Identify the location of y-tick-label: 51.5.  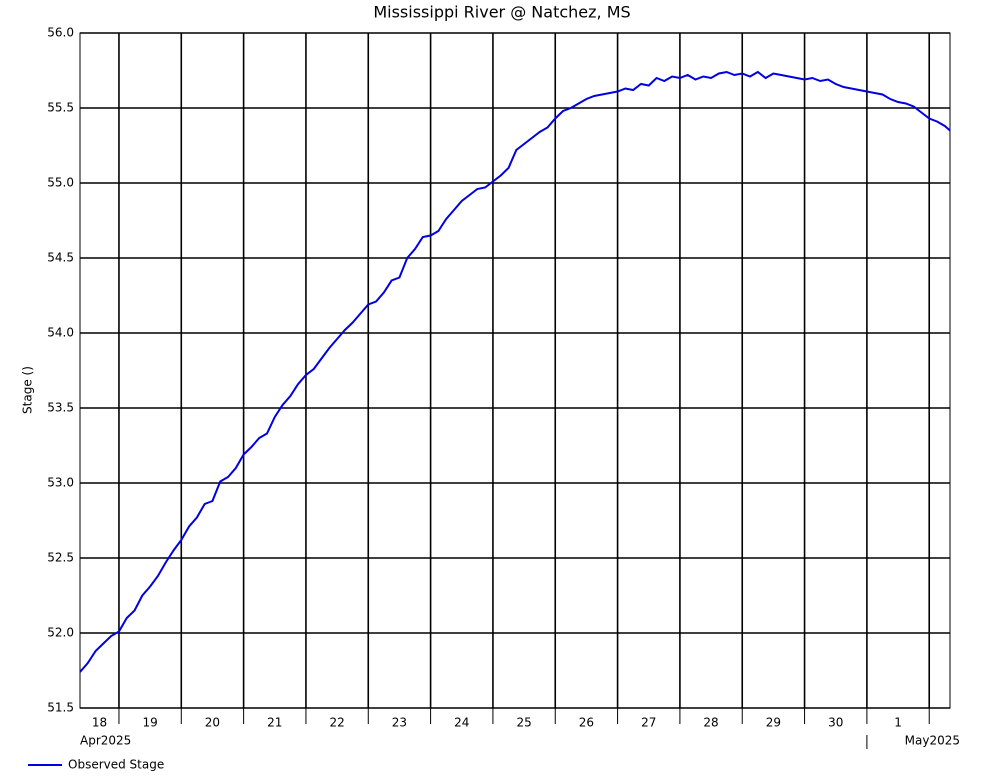
(60, 708).